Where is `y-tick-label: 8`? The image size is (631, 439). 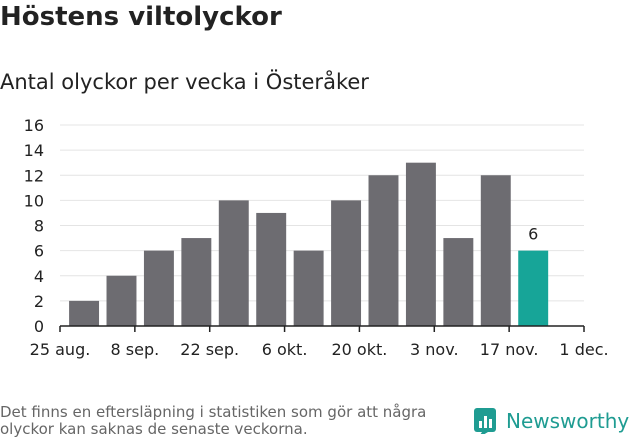
y-tick-label: 8 is located at coordinates (39, 226).